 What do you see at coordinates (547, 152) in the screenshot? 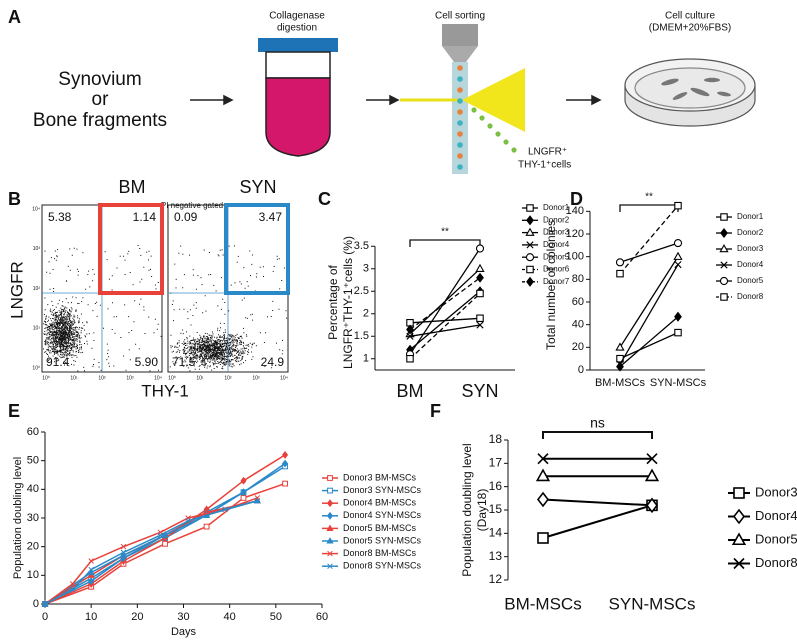
I see `cell-label: LNGFR⁺` at bounding box center [547, 152].